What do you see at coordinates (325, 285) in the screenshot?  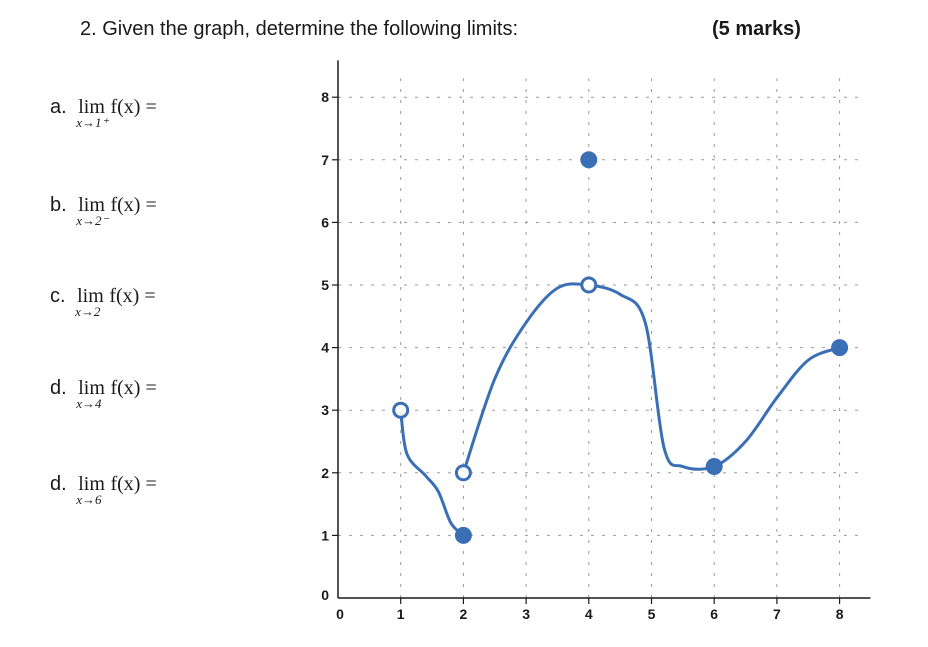 I see `y-tick-label: 5` at bounding box center [325, 285].